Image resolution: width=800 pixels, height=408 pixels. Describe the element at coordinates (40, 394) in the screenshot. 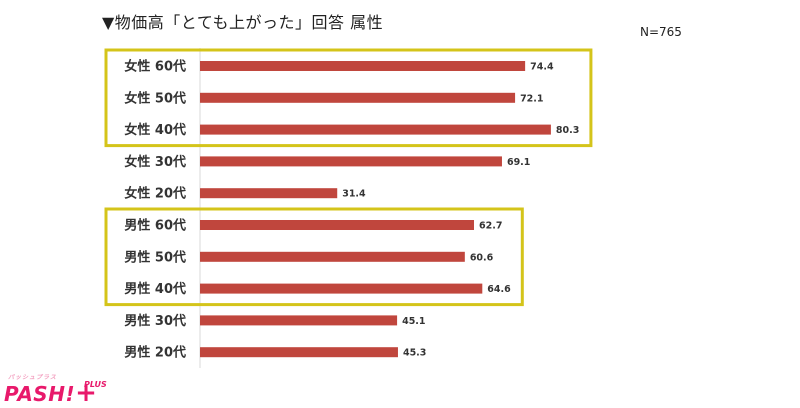

I see `logo-text: PASH!` at that location.